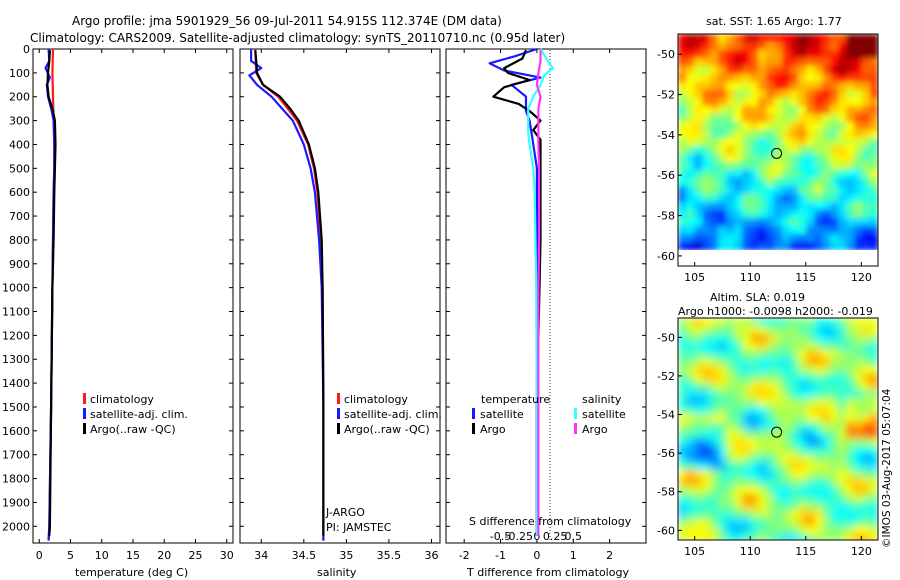 The width and height of the screenshot is (900, 580). Describe the element at coordinates (604, 414) in the screenshot. I see `legend-label-sal-satellite: satellite` at that location.